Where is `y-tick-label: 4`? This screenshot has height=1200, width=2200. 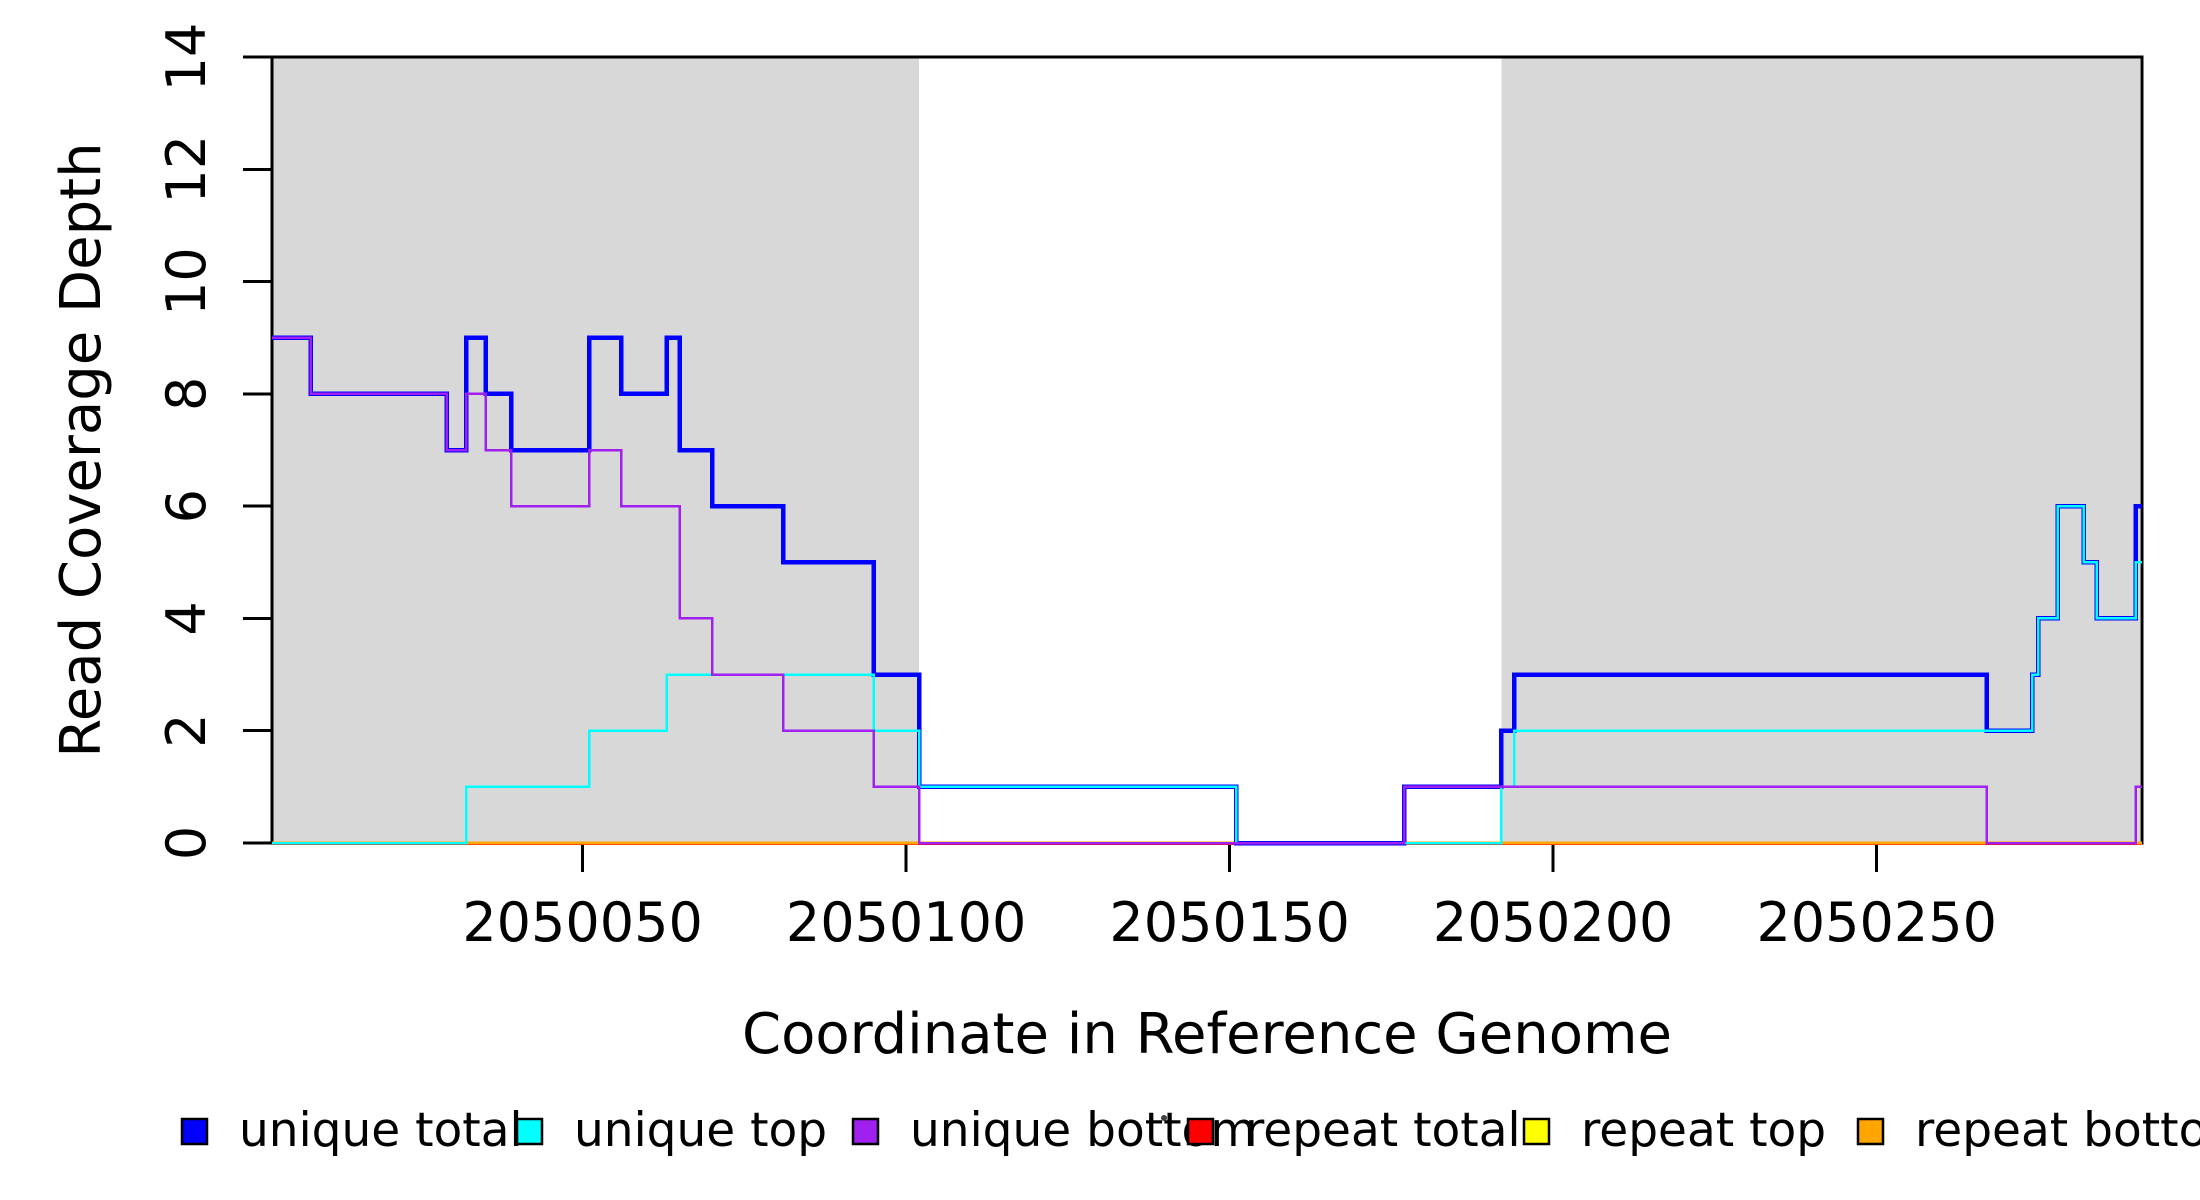 y-tick-label: 4 is located at coordinates (186, 618).